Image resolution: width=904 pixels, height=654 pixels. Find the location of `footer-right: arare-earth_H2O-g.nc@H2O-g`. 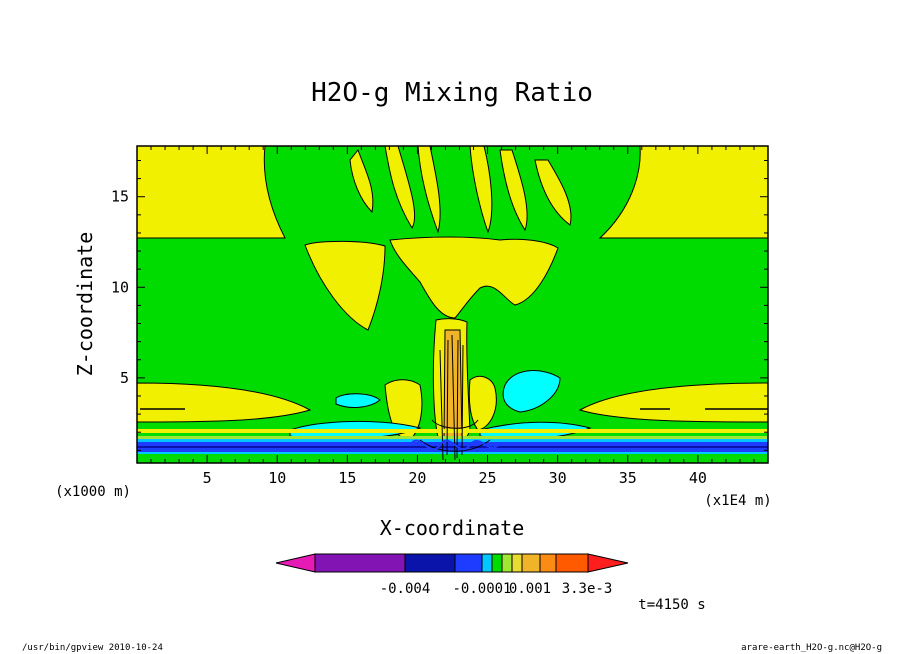

footer-right: arare-earth_H2O-g.nc@H2O-g is located at coordinates (811, 648).